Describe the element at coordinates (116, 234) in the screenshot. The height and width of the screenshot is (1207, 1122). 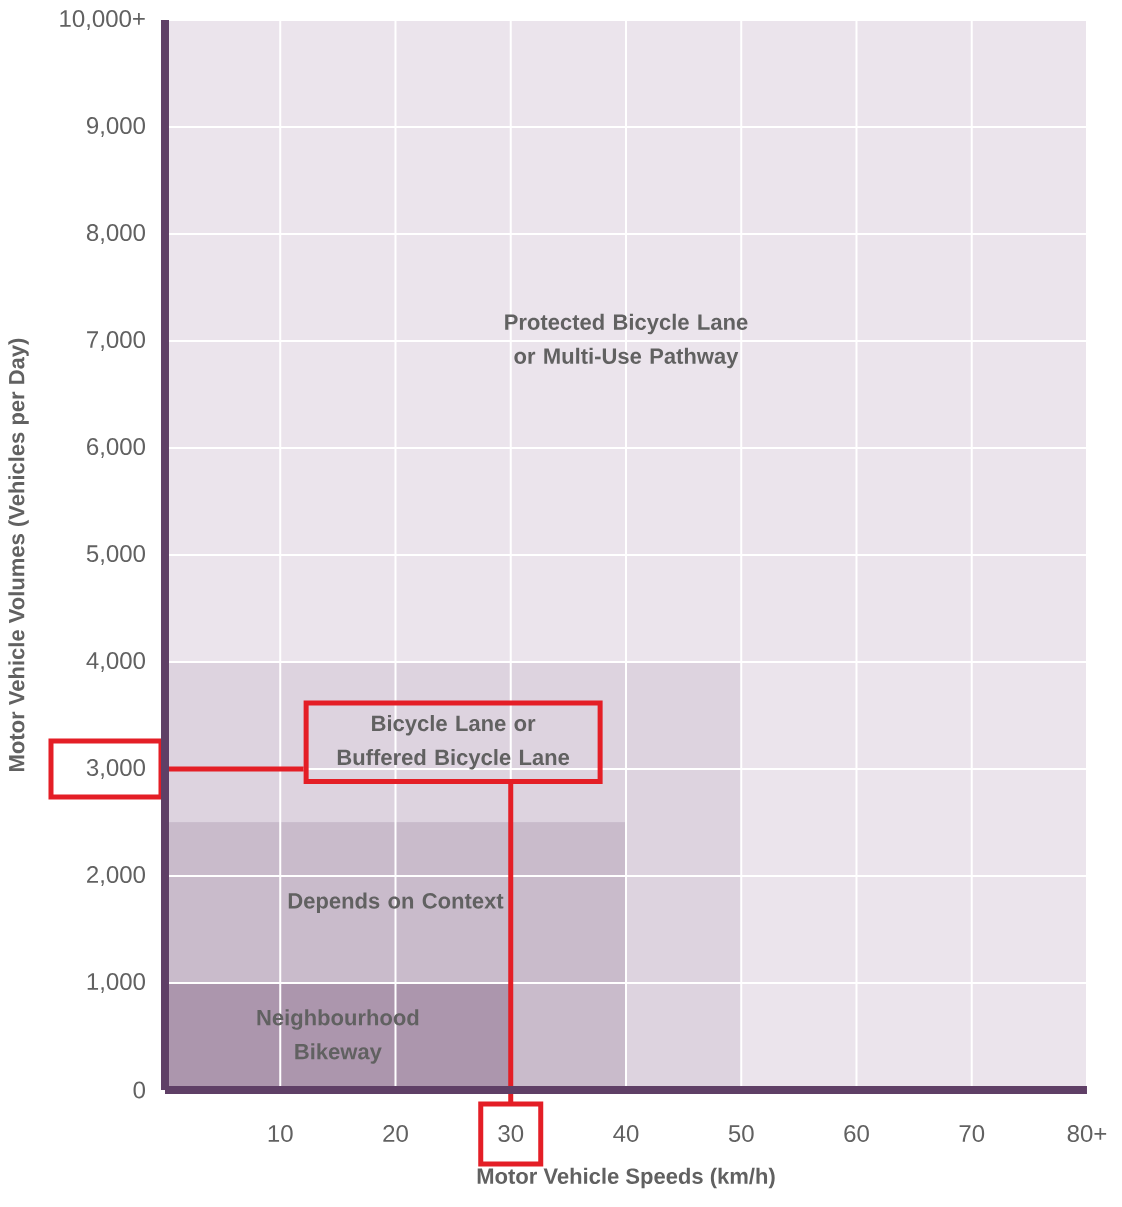
I see `y-tick-label: 8,000` at that location.